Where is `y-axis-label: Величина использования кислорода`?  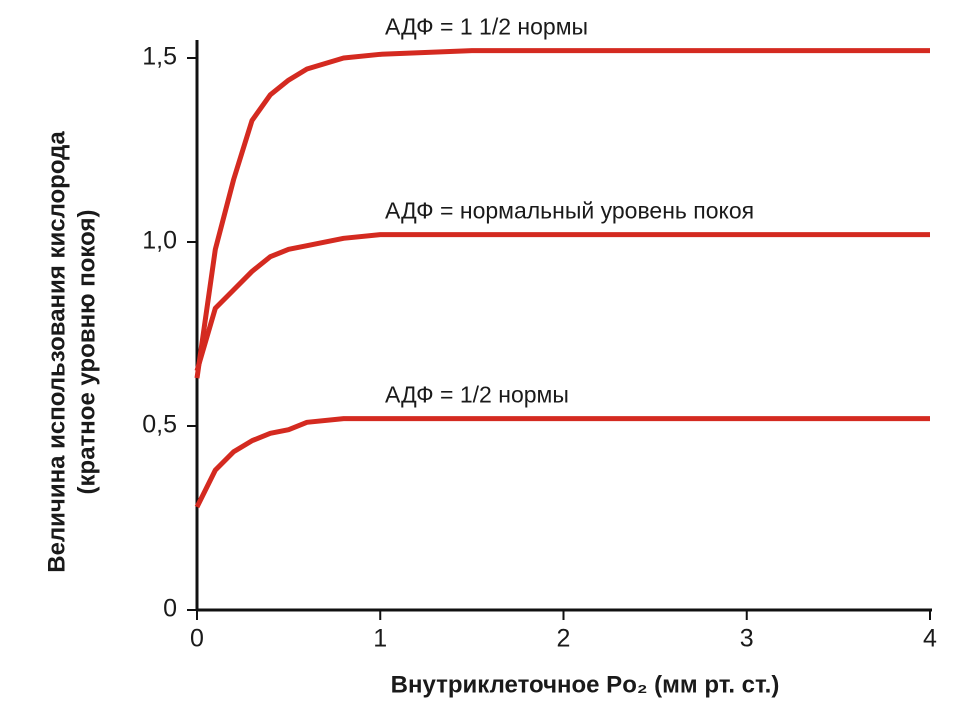
y-axis-label: Величина использования кислорода is located at coordinates (56, 352).